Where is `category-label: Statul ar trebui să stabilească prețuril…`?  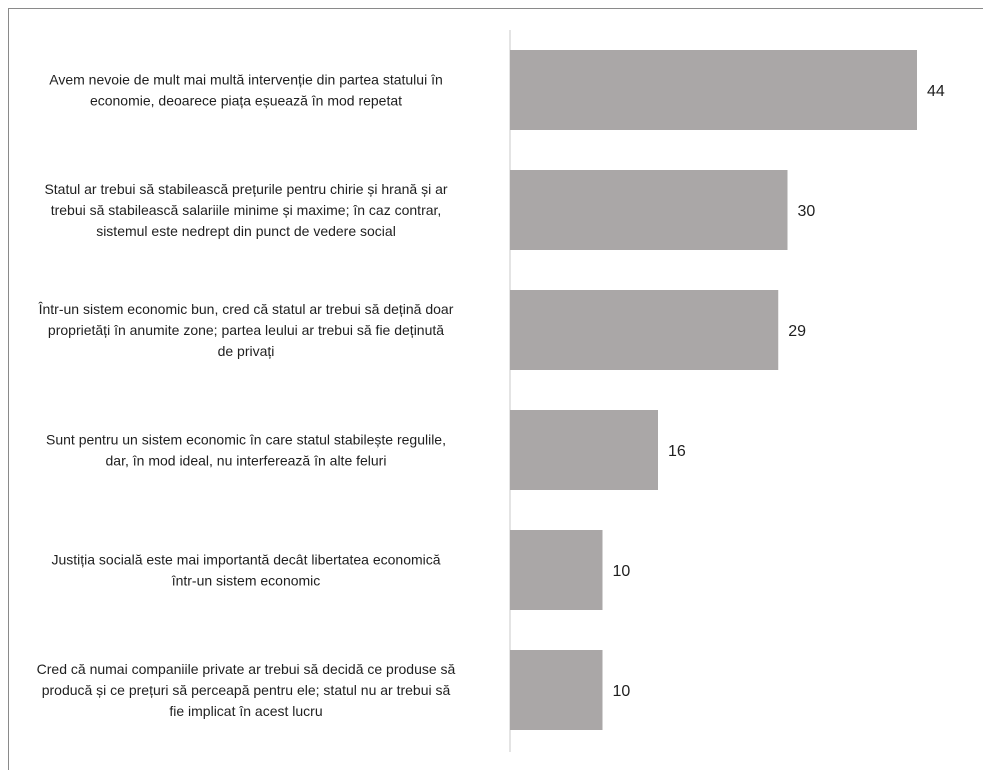 category-label: Statul ar trebui să stabilească prețuril… is located at coordinates (245, 210).